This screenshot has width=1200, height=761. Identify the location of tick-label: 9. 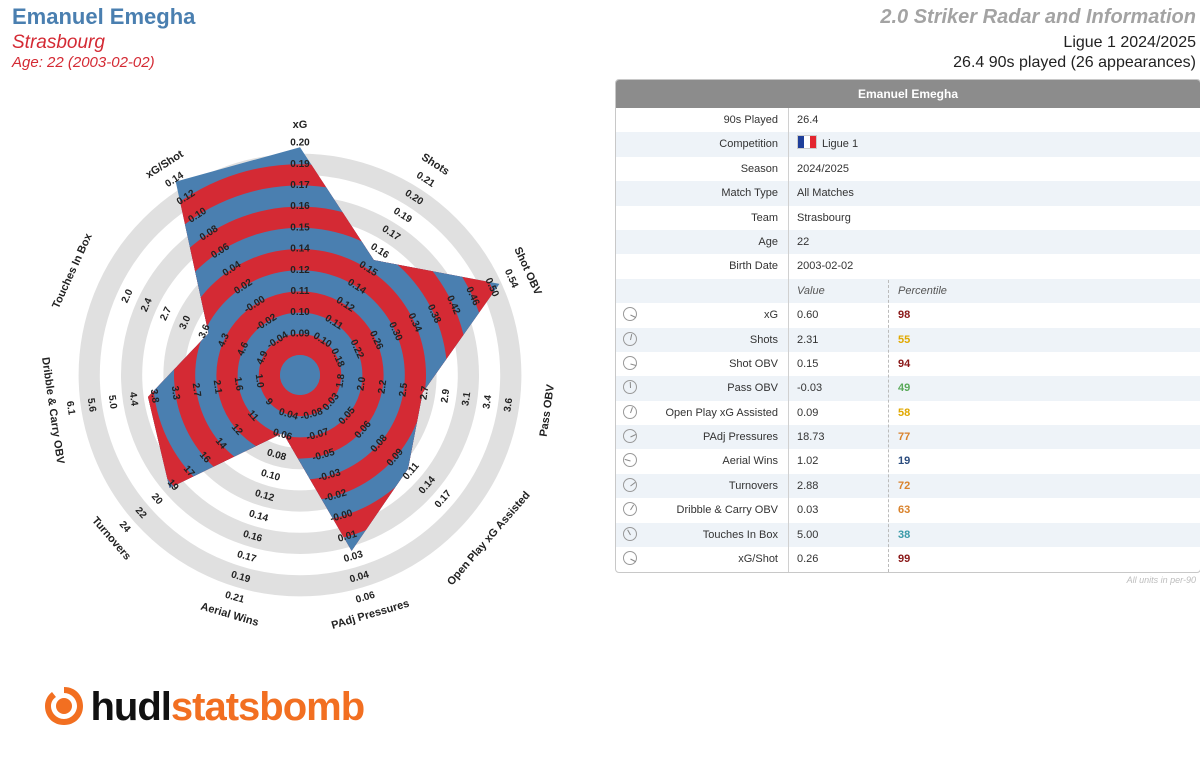
(269, 402).